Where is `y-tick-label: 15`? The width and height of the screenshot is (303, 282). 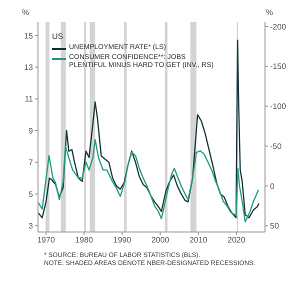 y-tick-label: 15 is located at coordinates (29, 35).